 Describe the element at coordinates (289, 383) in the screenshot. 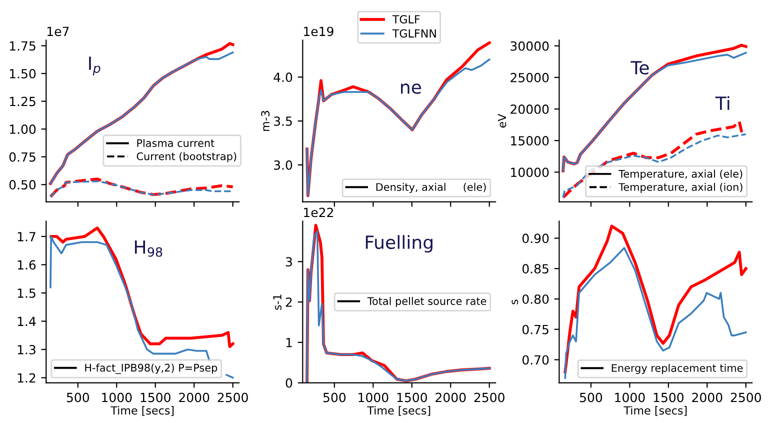

I see `y-tick-label: 0` at that location.